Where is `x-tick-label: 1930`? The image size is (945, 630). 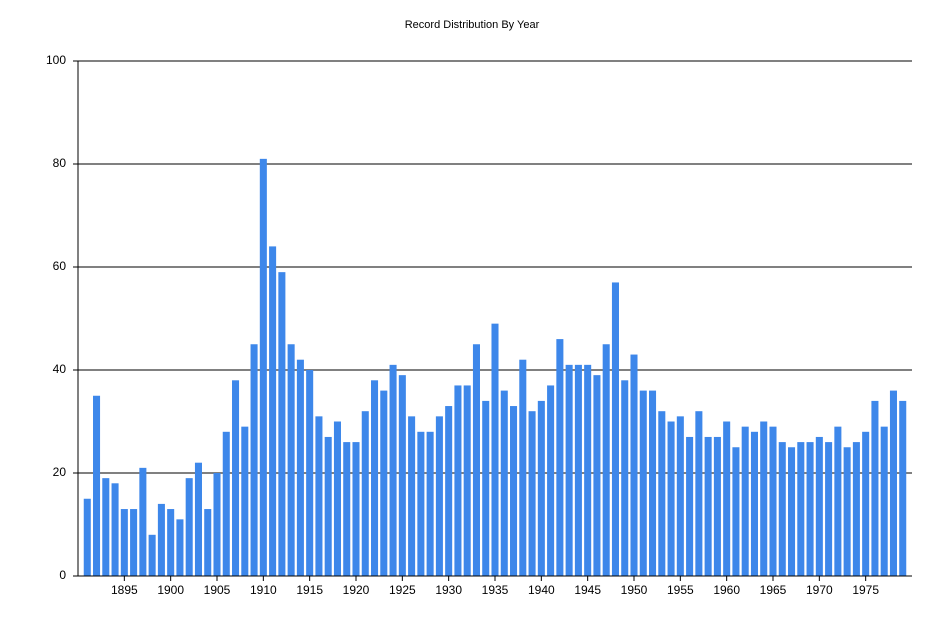 x-tick-label: 1930 is located at coordinates (448, 590).